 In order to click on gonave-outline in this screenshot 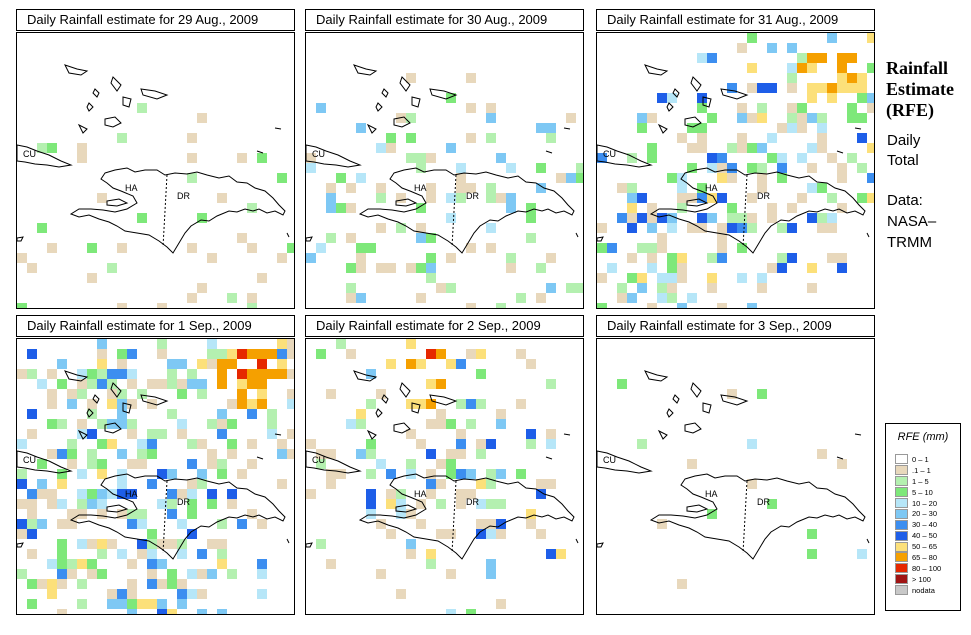, I will do `click(406, 508)`.